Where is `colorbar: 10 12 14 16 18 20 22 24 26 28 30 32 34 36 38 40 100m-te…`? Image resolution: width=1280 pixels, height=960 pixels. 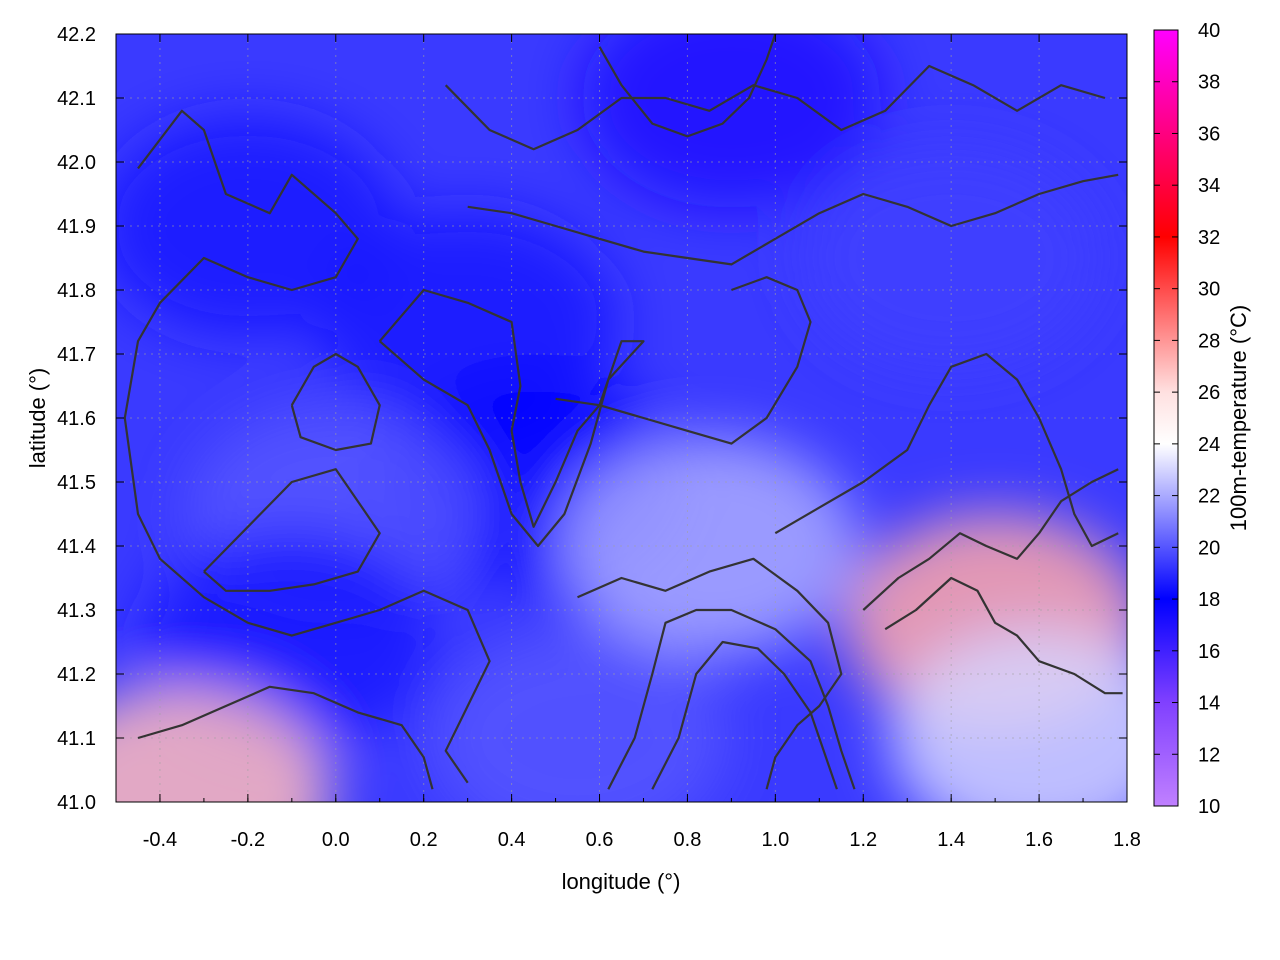 colorbar: 10 12 14 16 18 20 22 24 26 28 30 32 34 36 38 40 100m-te… is located at coordinates (1202, 419).